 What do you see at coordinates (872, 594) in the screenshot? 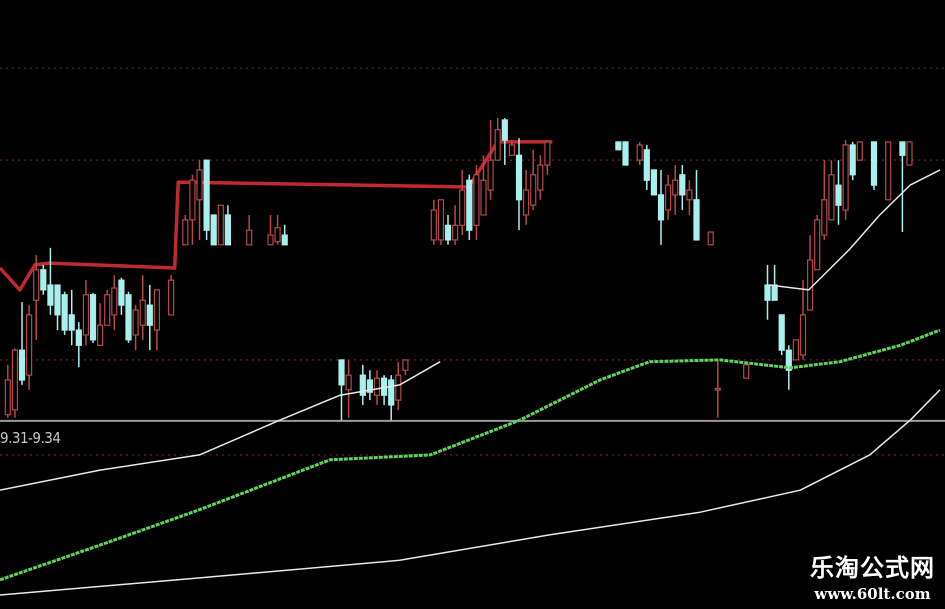
I see `watermark-url: www.60lt.com` at bounding box center [872, 594].